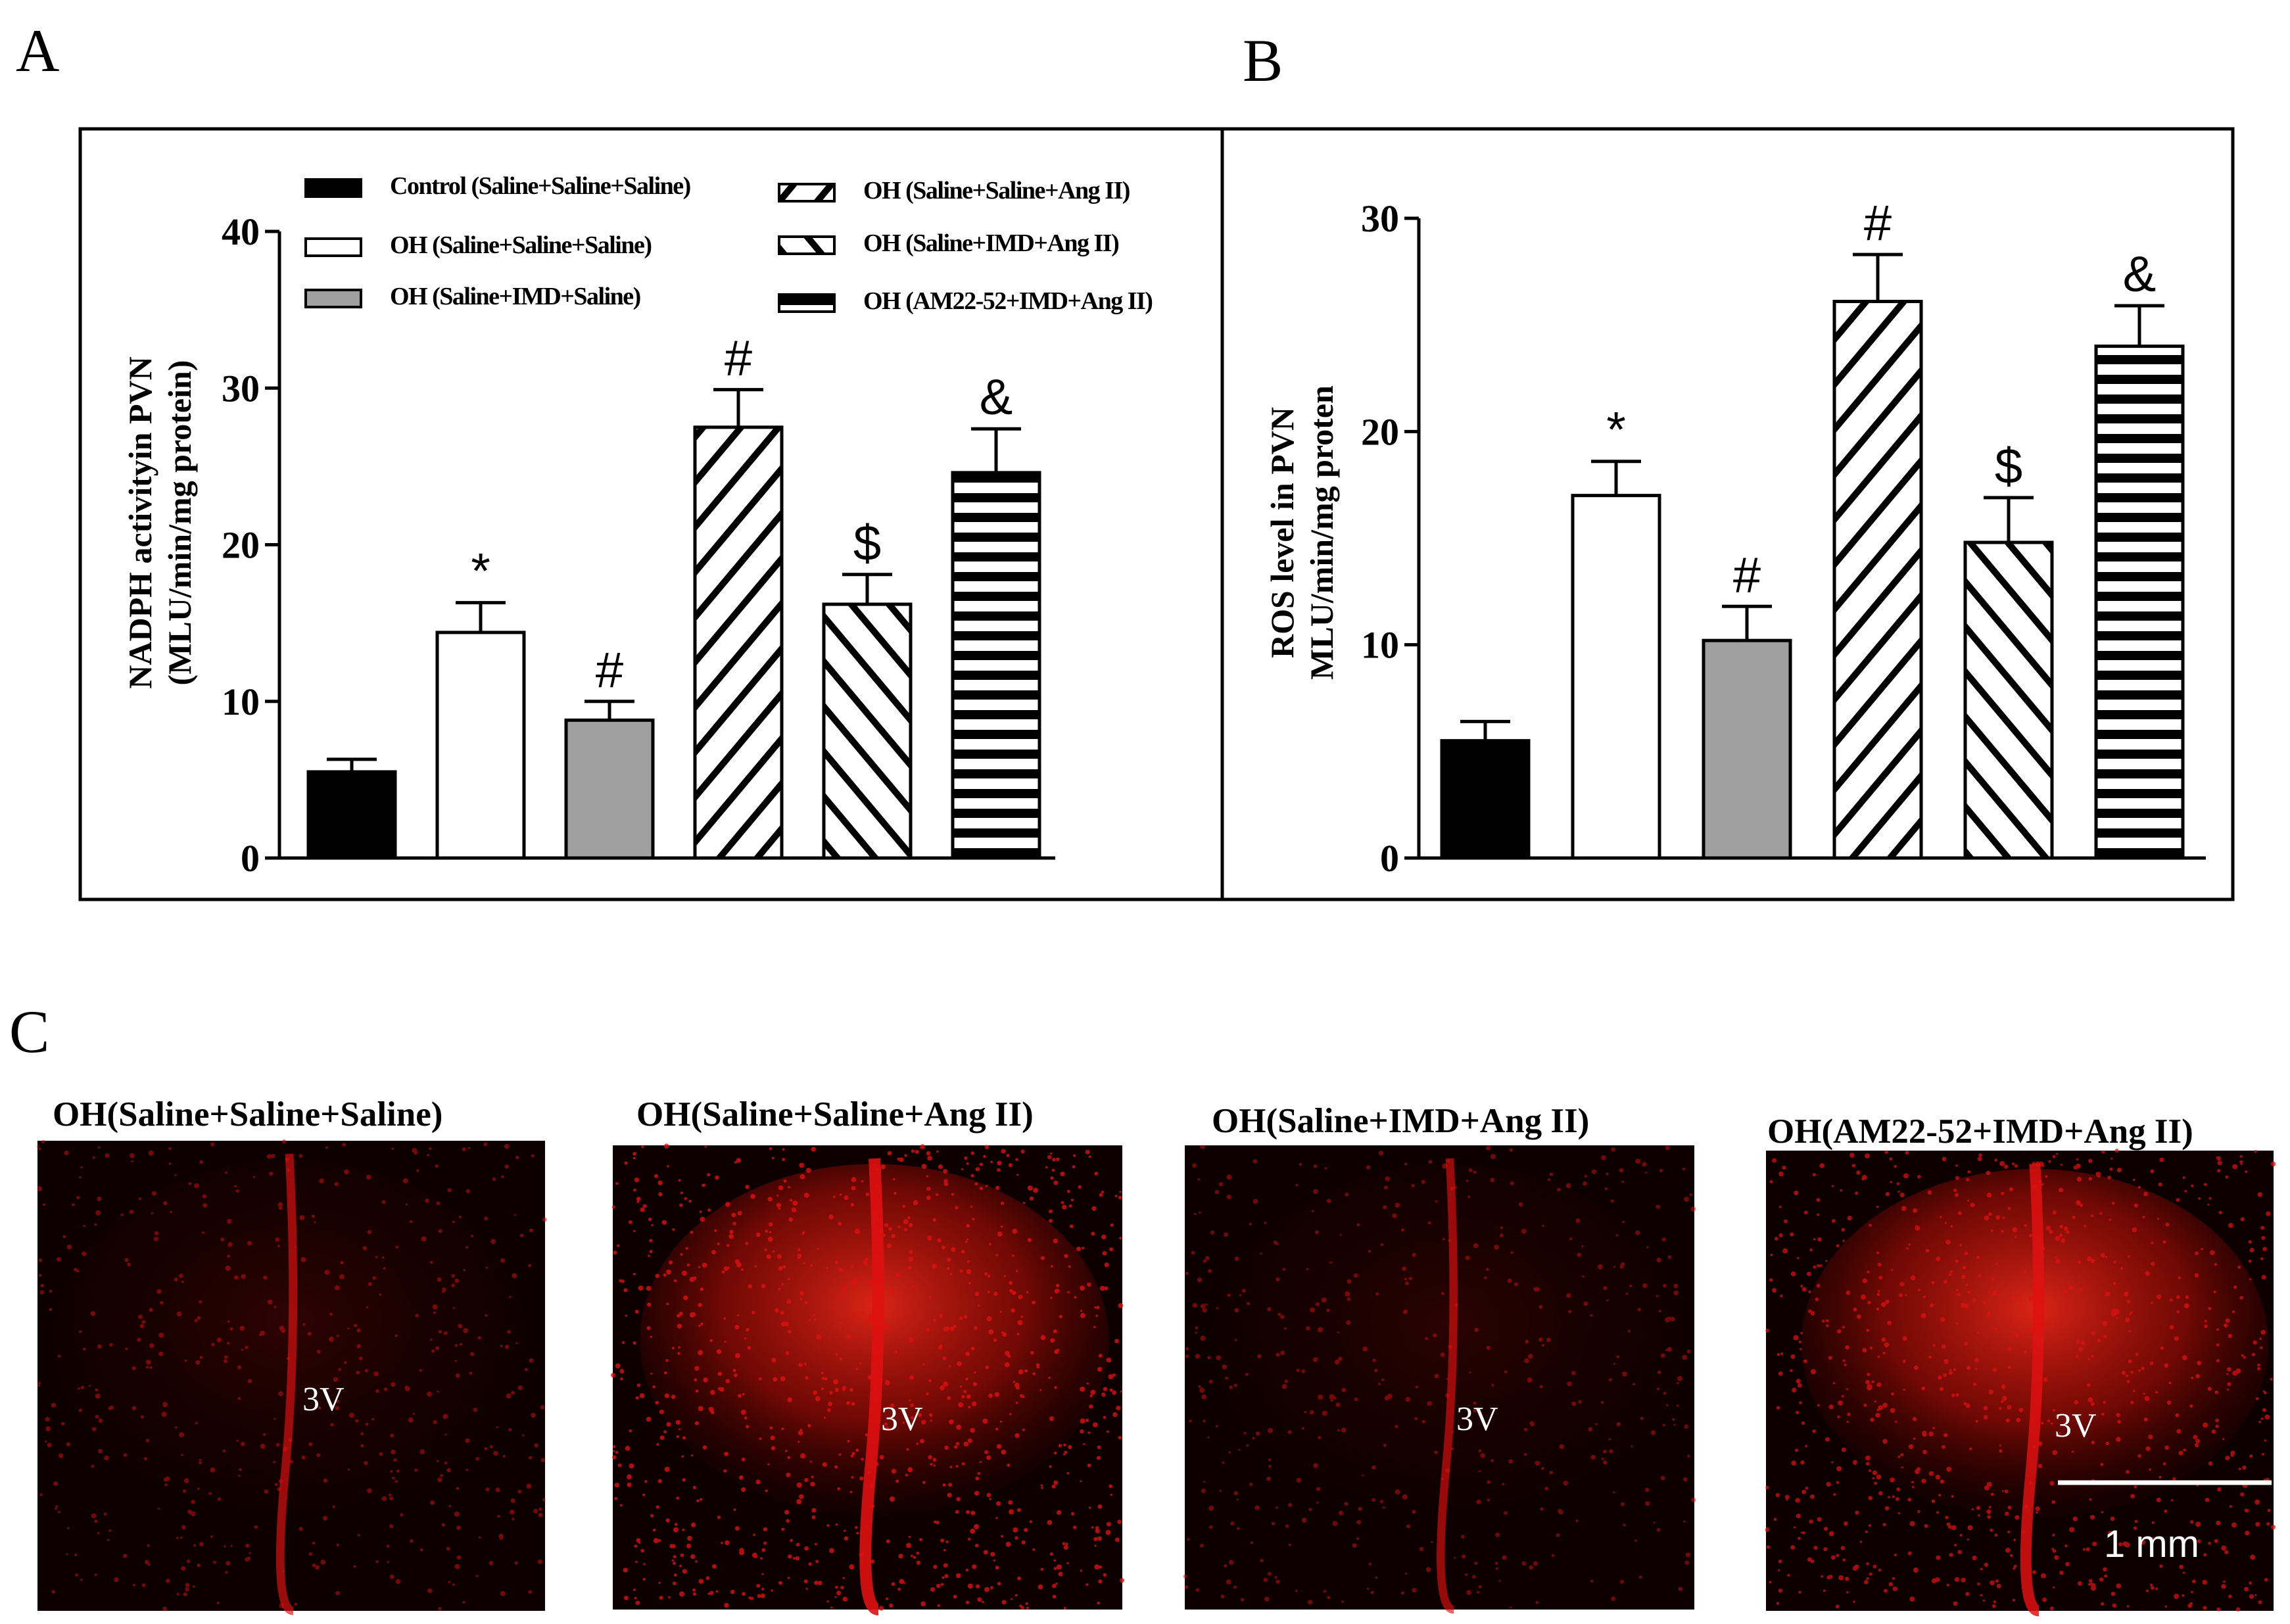 This screenshot has height=1624, width=2290. What do you see at coordinates (1008, 301) in the screenshot?
I see `legend-label-6: OH (AM22-52+IMD+Ang II)` at bounding box center [1008, 301].